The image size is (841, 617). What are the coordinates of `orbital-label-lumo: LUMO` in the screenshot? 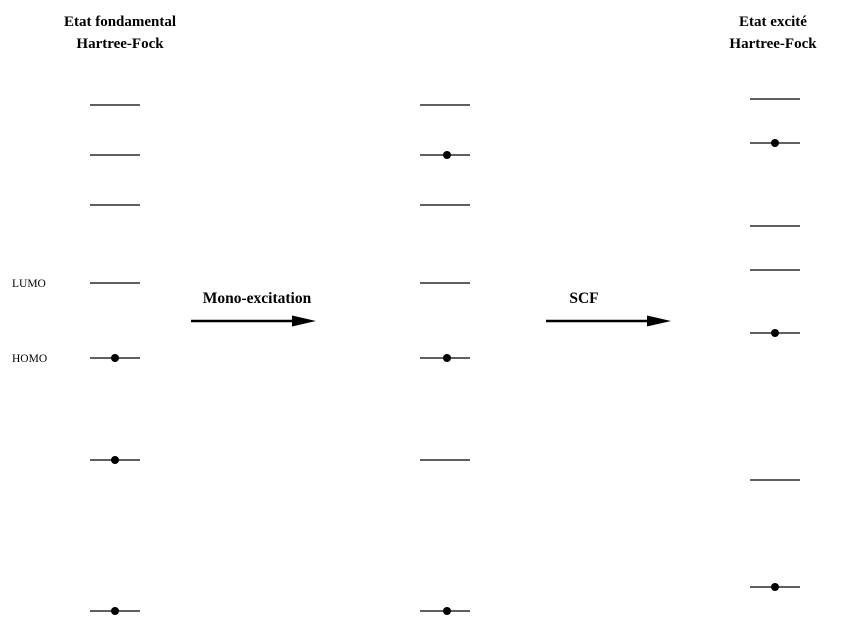 It's located at (29, 284).